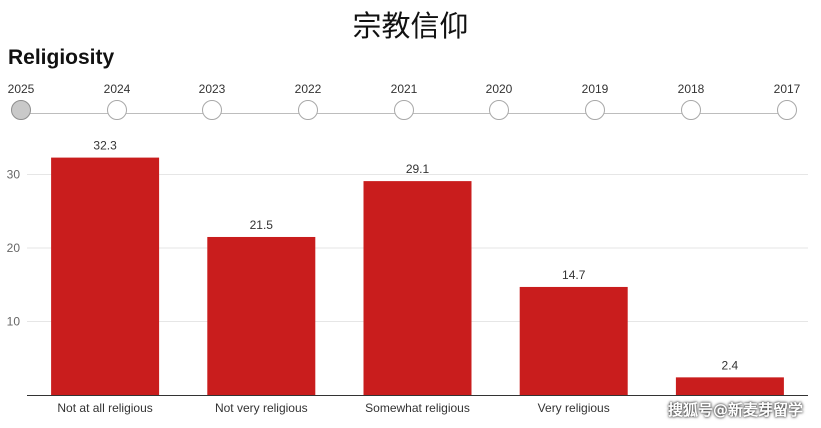 The image size is (821, 428). Describe the element at coordinates (595, 99) in the screenshot. I see `timeline-year-2019: 2019` at that location.